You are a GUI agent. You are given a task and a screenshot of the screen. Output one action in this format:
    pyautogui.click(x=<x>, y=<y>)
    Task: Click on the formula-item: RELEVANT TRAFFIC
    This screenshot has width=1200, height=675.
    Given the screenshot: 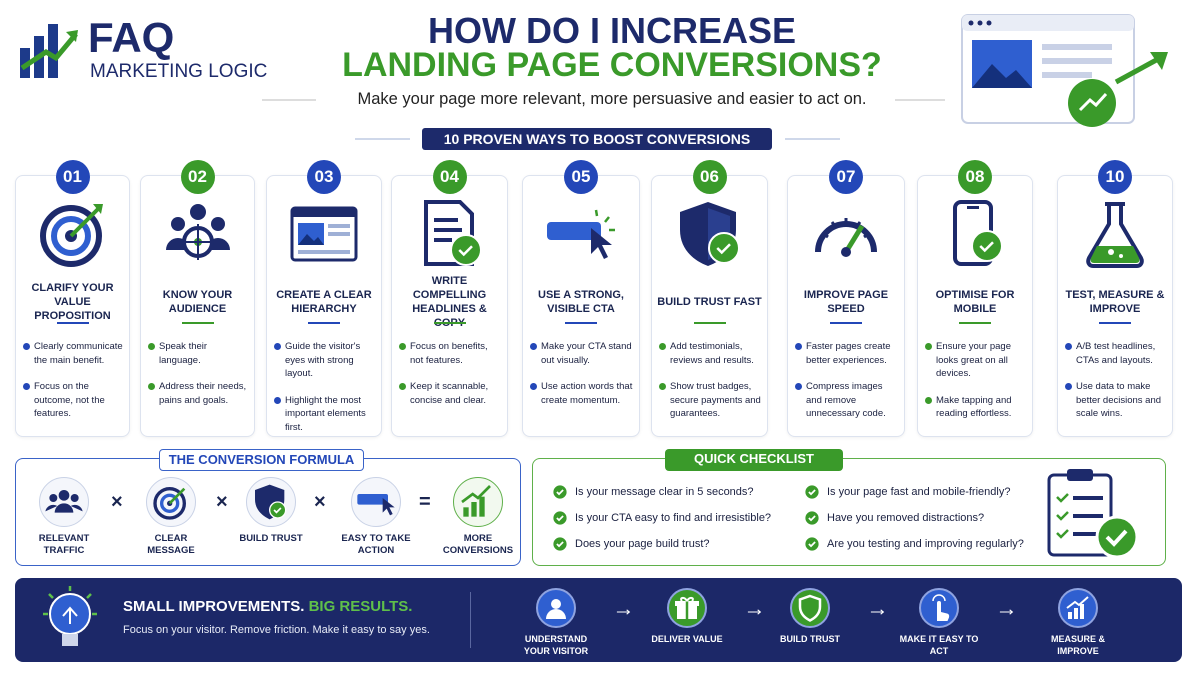 What is the action you would take?
    pyautogui.click(x=64, y=517)
    